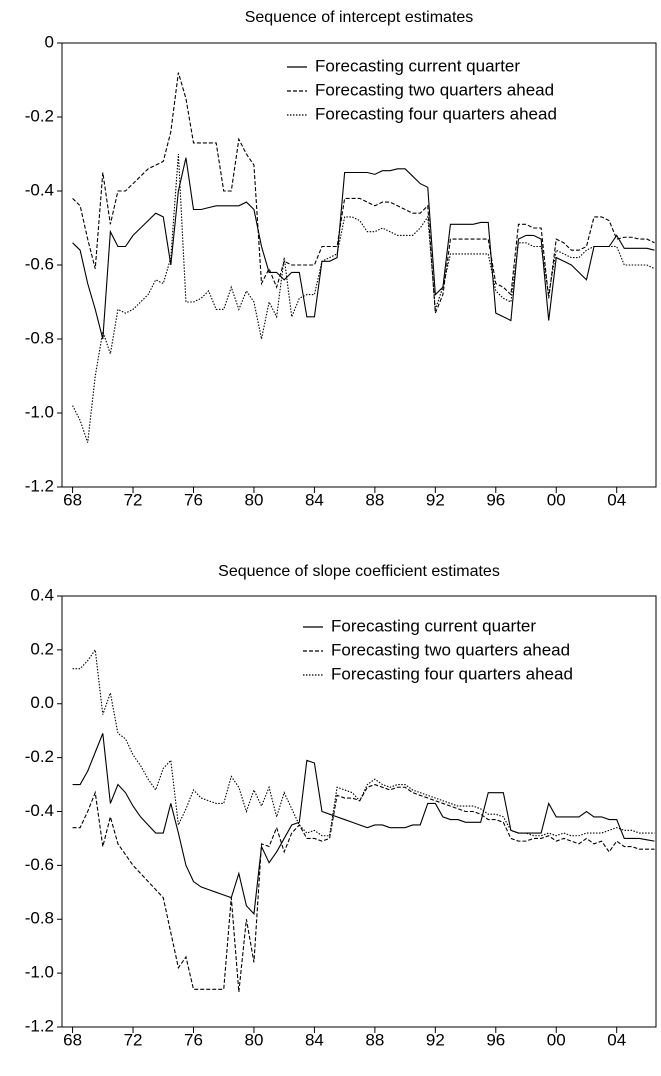  I want to click on y-tick-label: 0.2, so click(42, 648).